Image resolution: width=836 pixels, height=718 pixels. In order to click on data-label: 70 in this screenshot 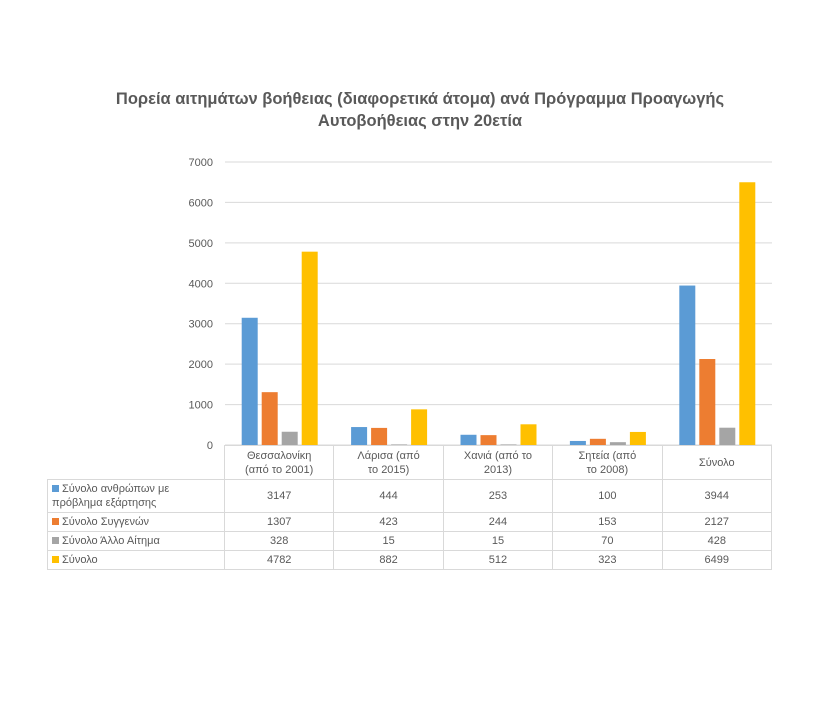, I will do `click(607, 541)`.